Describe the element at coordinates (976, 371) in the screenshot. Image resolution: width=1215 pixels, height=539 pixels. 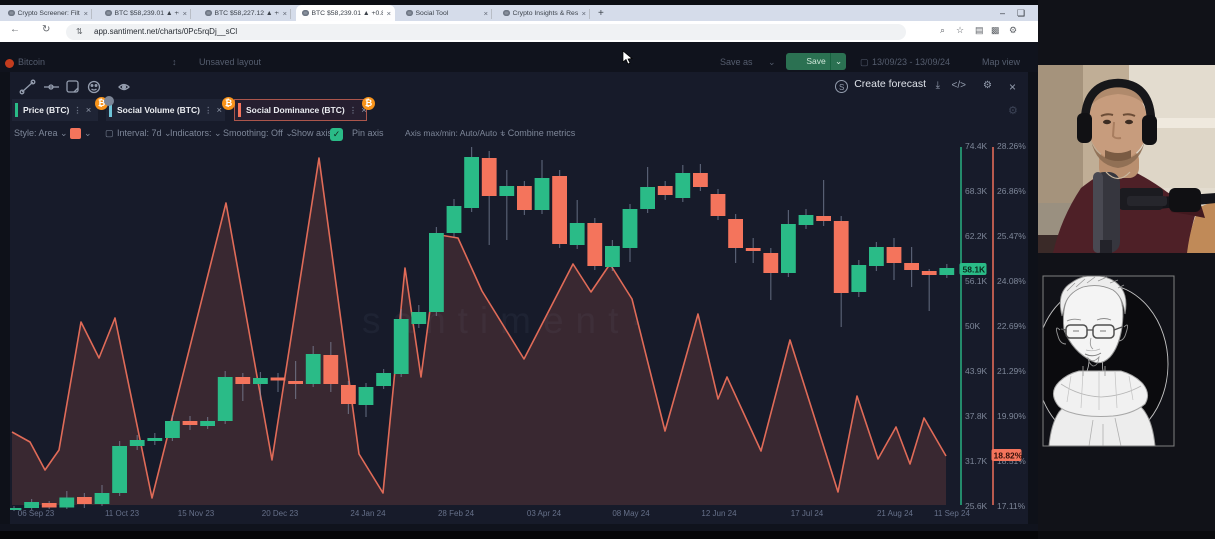
I see `svg-text: 43.9K` at that location.